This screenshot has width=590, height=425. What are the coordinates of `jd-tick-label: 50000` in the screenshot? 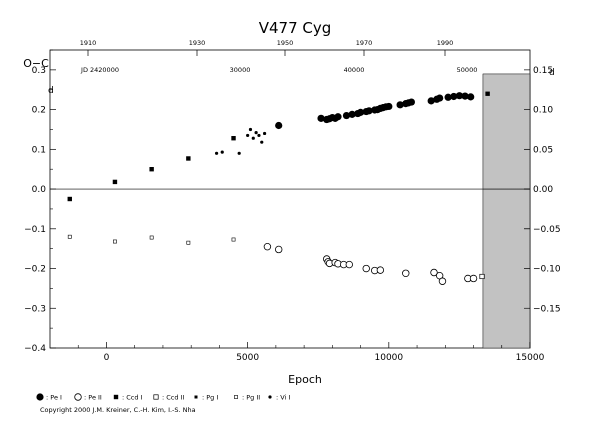 It's located at (467, 70).